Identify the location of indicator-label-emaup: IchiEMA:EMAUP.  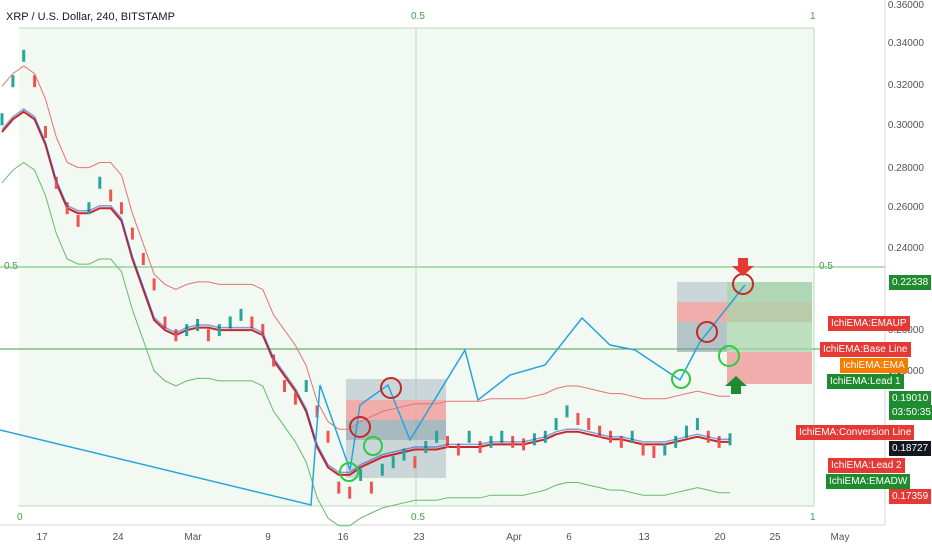
(869, 323).